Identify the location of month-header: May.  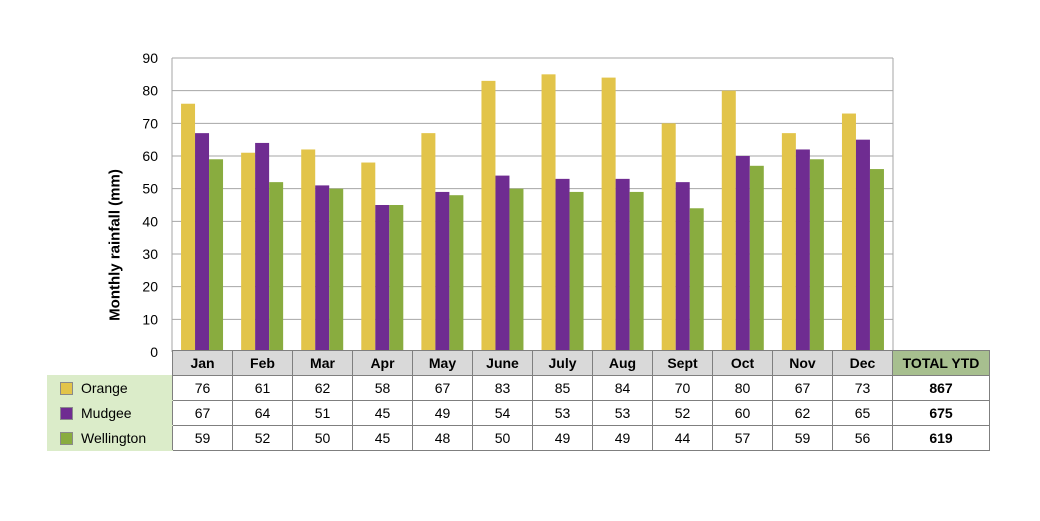
(442, 363).